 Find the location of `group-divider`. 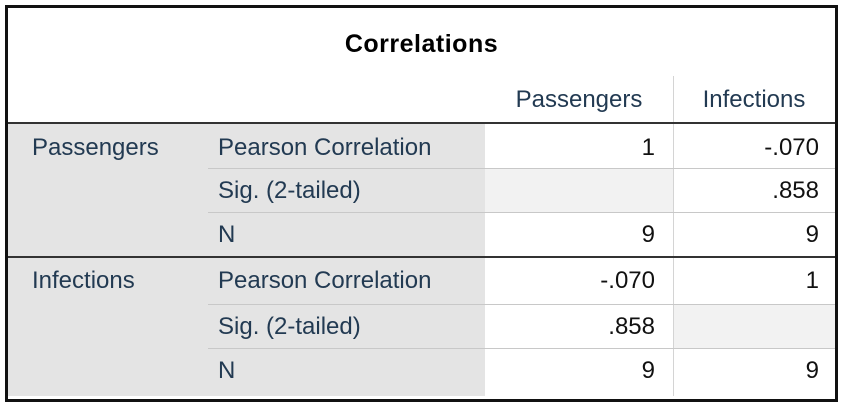

group-divider is located at coordinates (421, 257).